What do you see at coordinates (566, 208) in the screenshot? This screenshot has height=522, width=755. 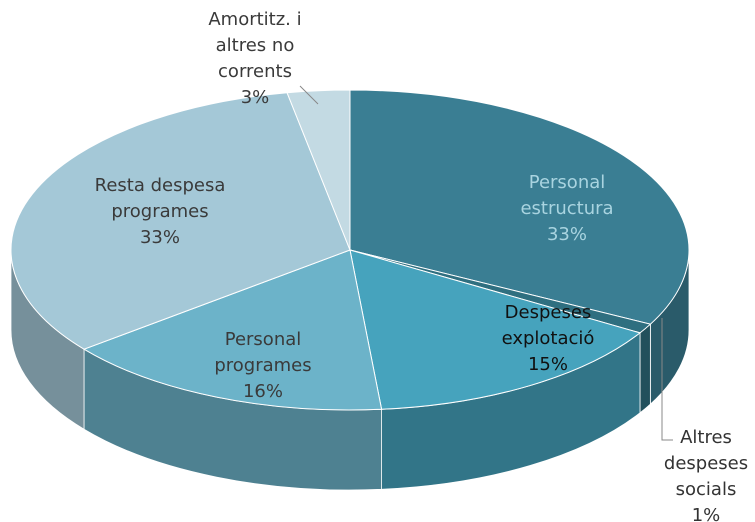 I see `label-line: estructura` at bounding box center [566, 208].